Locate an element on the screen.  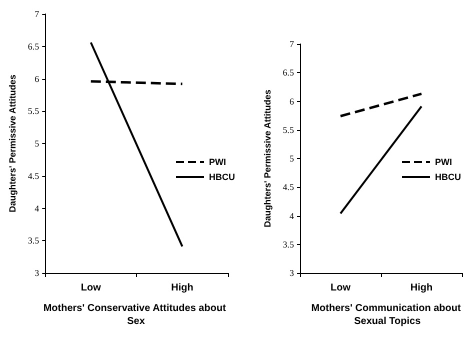
x-axis-title: Mothers' Communication about Sexual Topics is located at coordinates (386, 315).